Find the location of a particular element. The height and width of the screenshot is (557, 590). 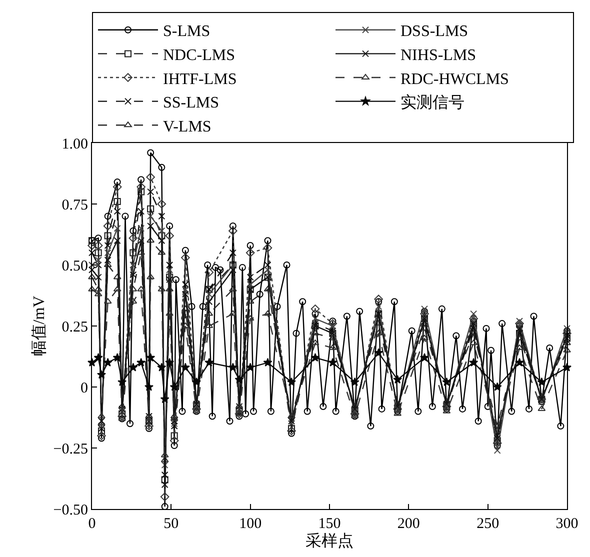

x-tick-label: 100 is located at coordinates (250, 524).